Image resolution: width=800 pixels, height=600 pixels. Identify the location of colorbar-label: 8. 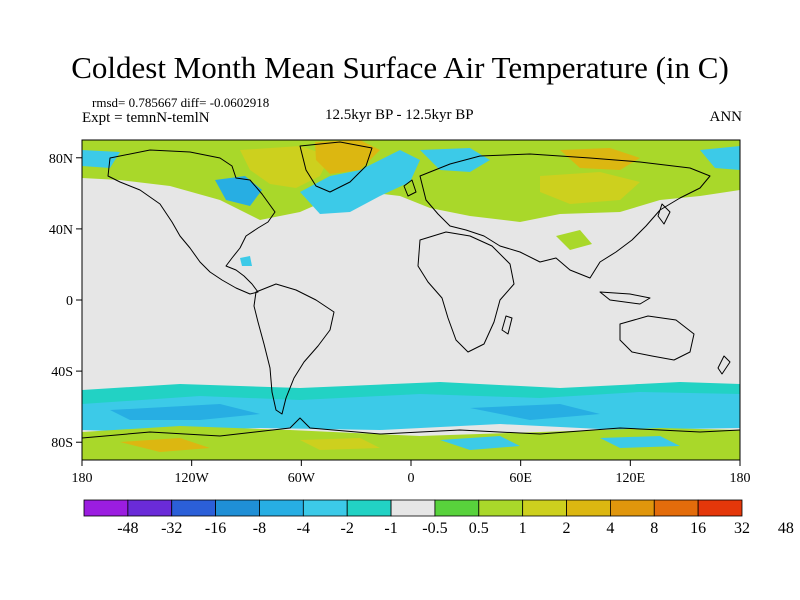
(654, 528).